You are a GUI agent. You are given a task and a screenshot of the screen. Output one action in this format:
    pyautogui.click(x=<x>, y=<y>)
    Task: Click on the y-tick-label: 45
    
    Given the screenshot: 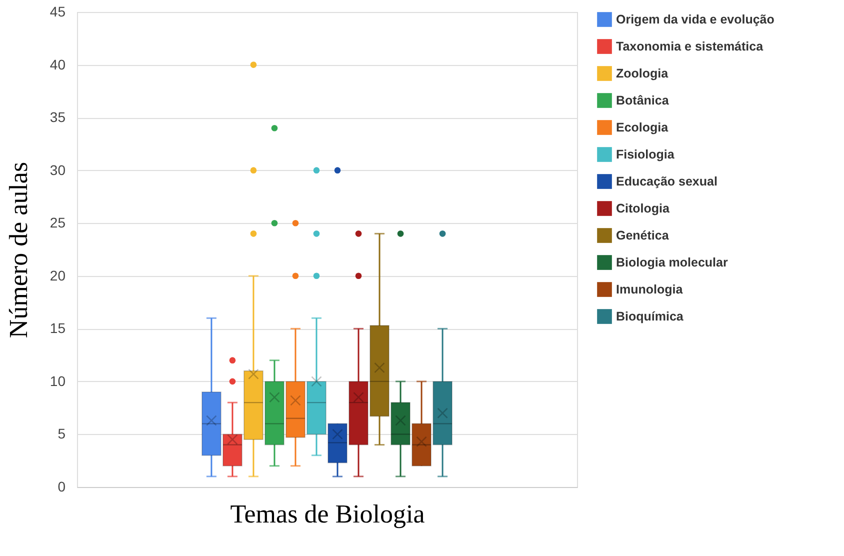 What is the action you would take?
    pyautogui.click(x=58, y=12)
    